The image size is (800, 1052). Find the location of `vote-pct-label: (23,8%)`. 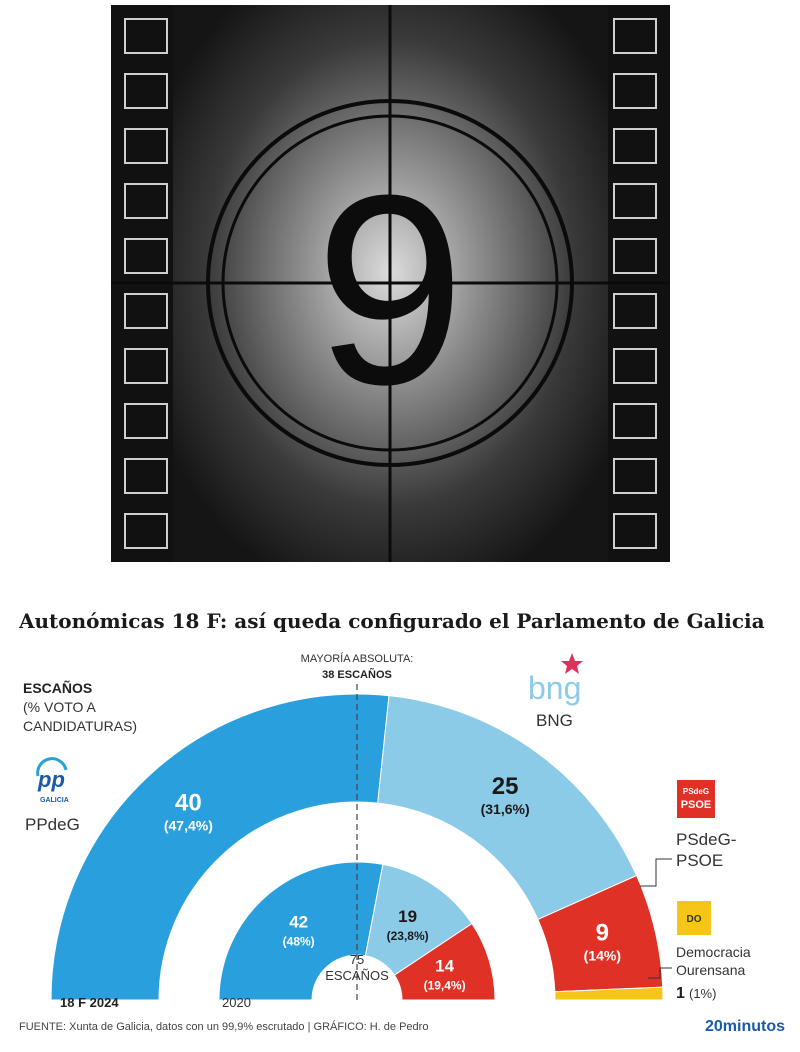

vote-pct-label: (23,8%) is located at coordinates (408, 936).